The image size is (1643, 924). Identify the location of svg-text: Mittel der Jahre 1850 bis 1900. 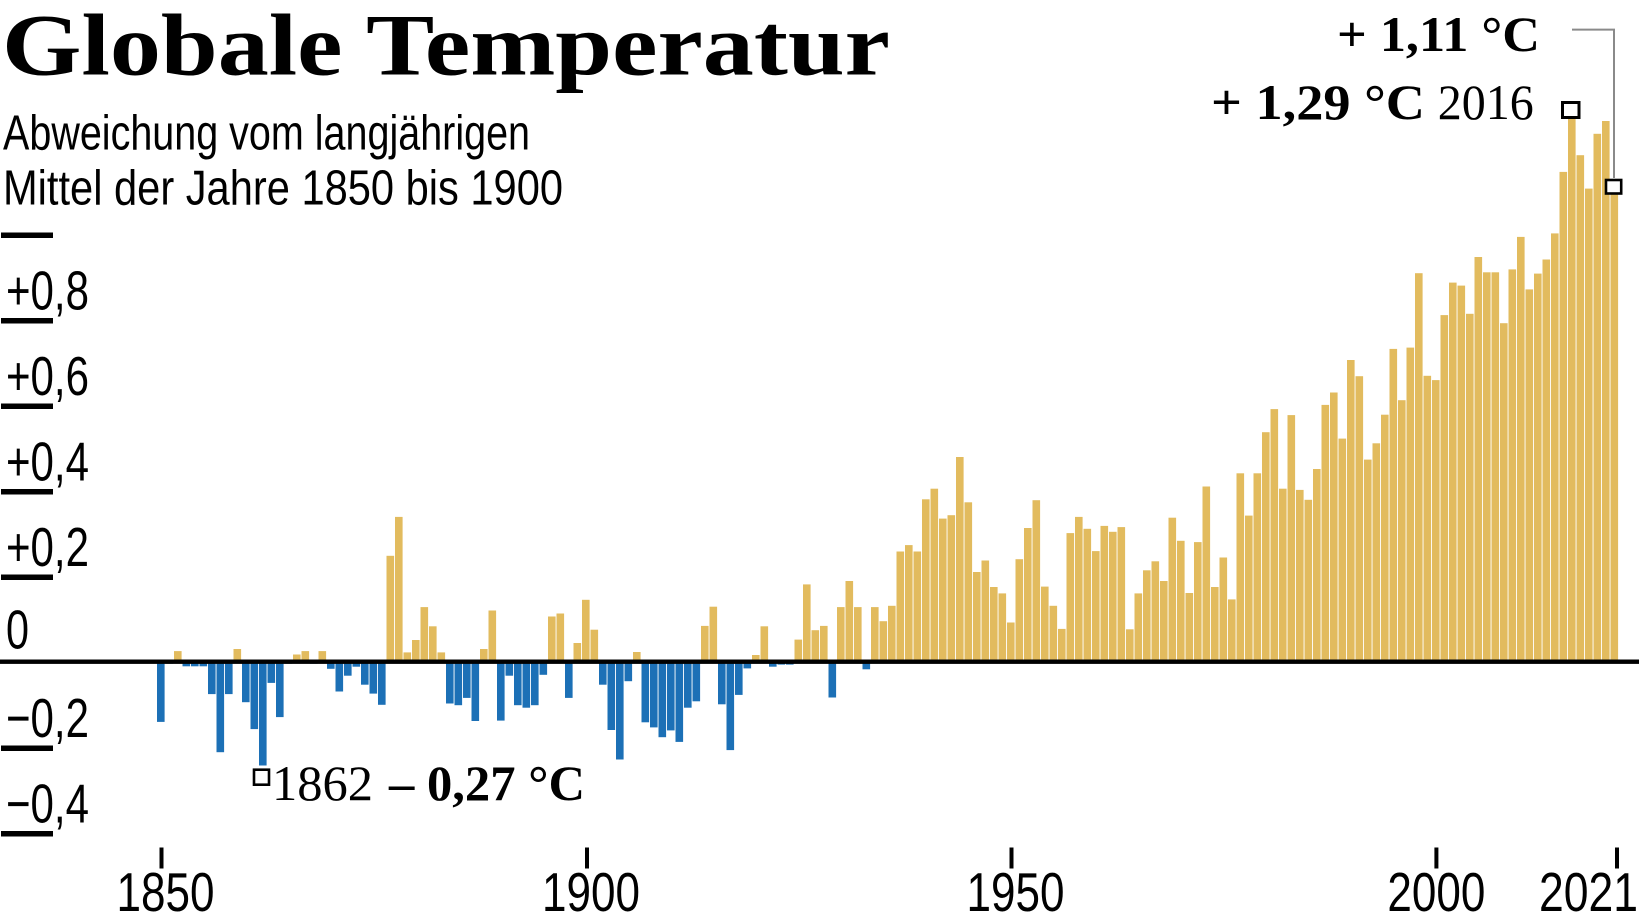
(283, 189).